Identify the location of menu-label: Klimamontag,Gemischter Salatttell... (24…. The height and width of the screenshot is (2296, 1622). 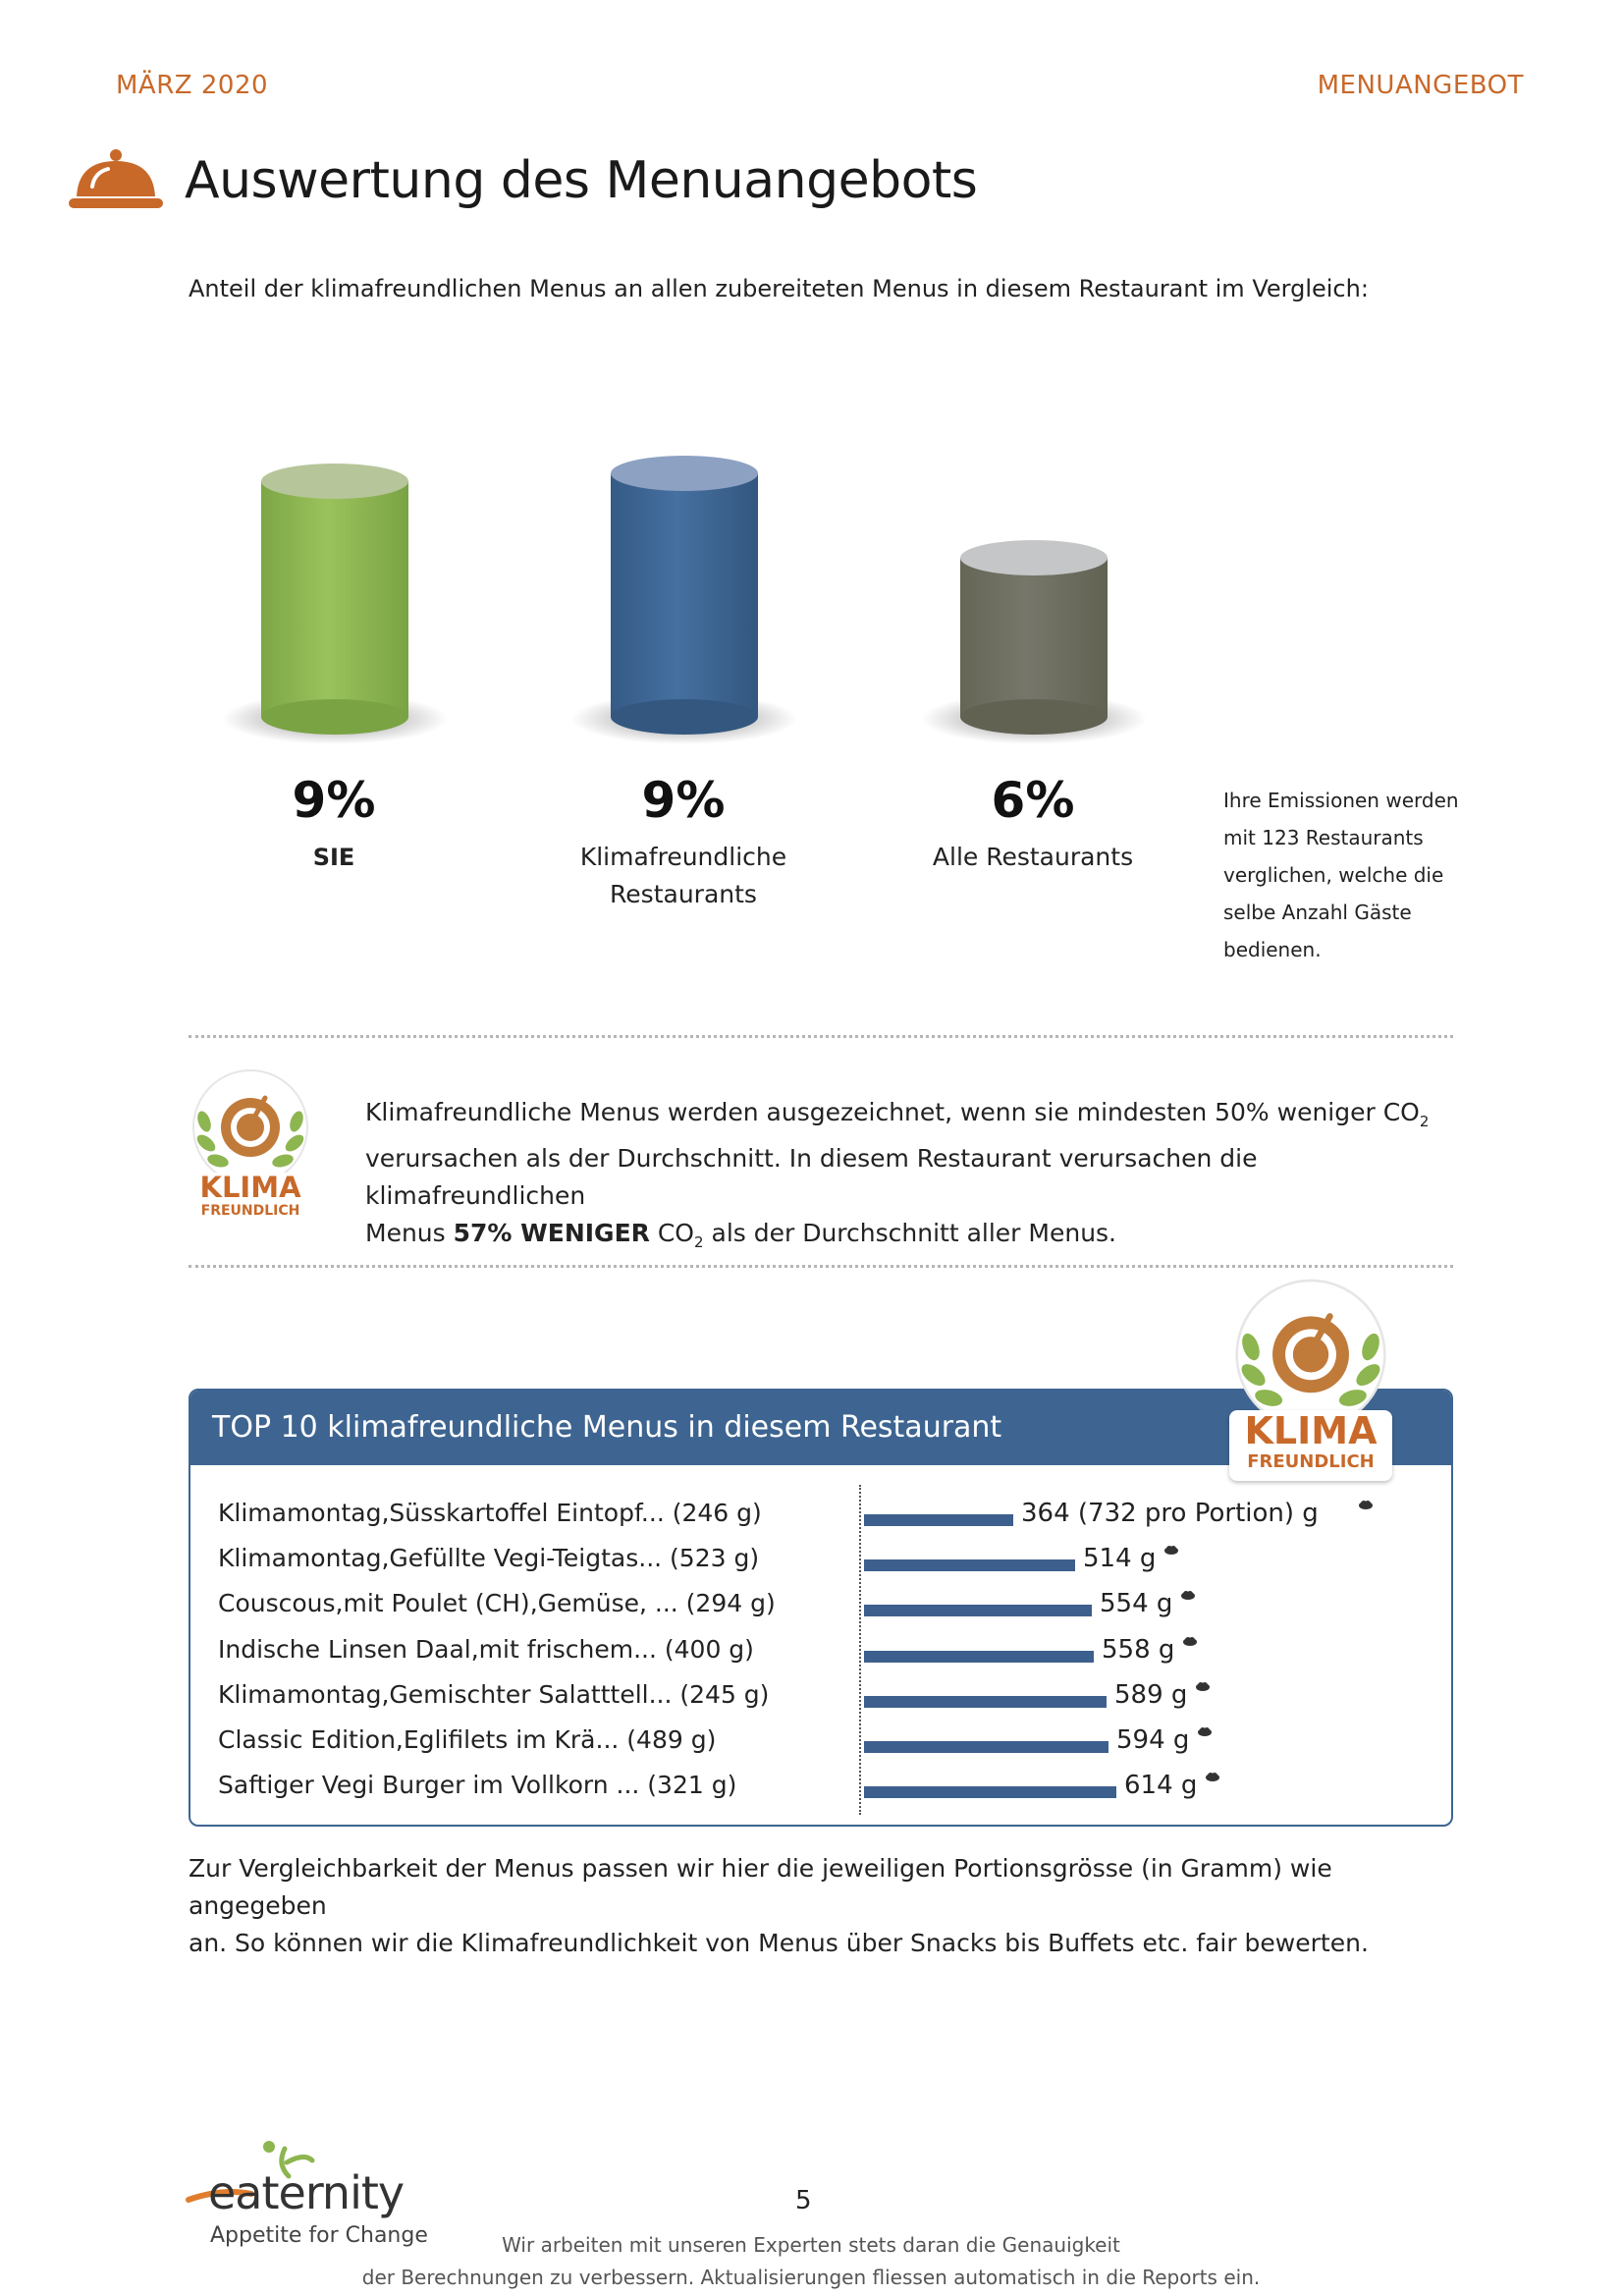
(494, 1694).